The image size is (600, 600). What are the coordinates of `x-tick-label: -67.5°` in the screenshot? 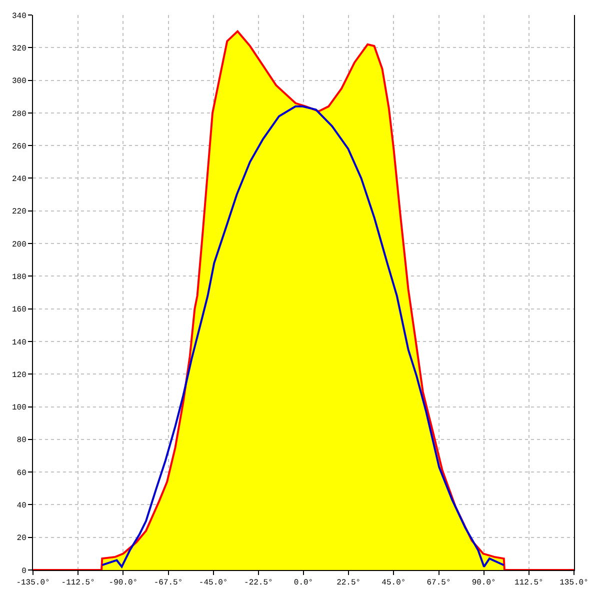 It's located at (168, 583).